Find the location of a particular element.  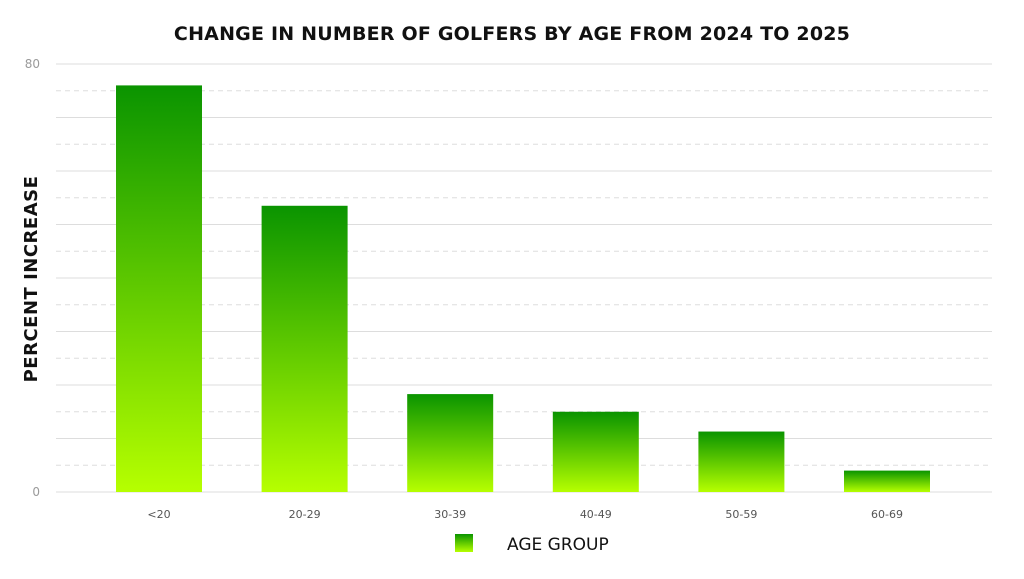

x-tick-label: 20-29 is located at coordinates (305, 514).